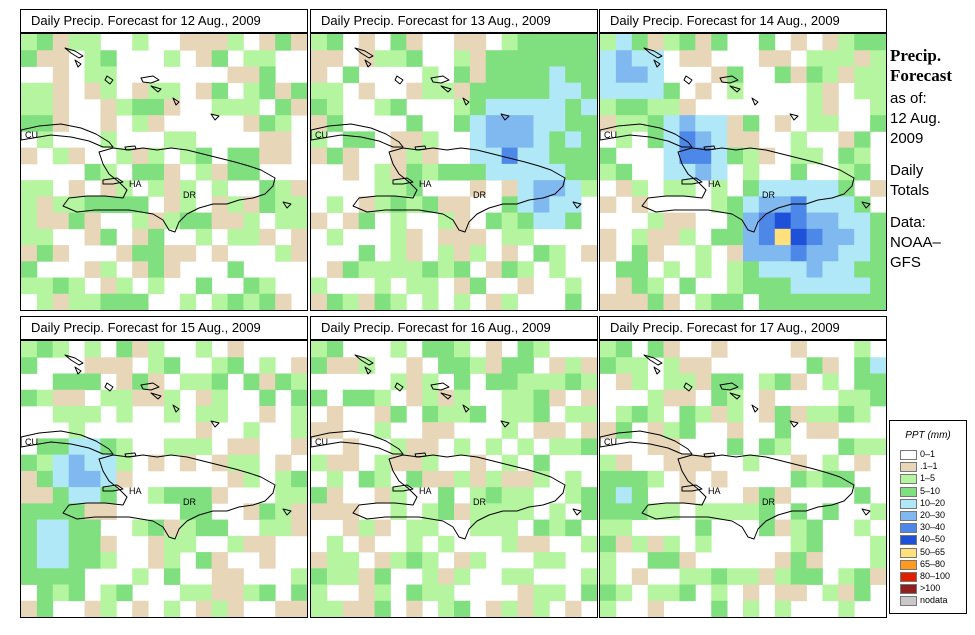  What do you see at coordinates (932, 516) in the screenshot?
I see `legend-item: 20–30` at bounding box center [932, 516].